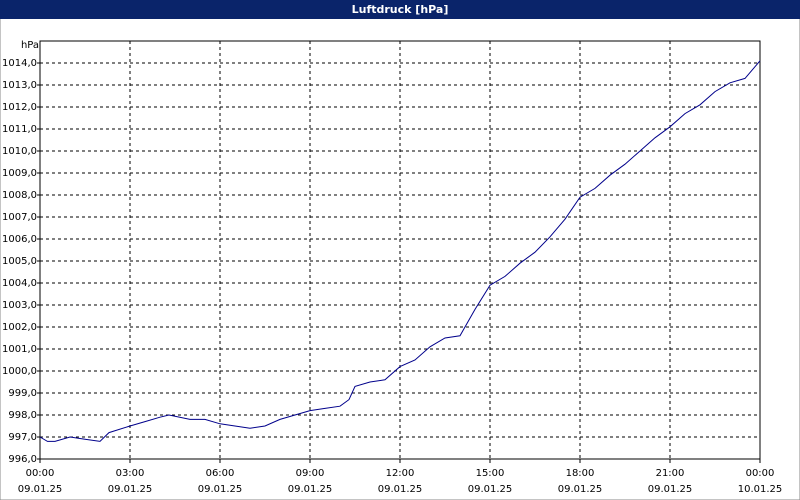 The width and height of the screenshot is (800, 500). What do you see at coordinates (220, 473) in the screenshot?
I see `x-tick-label: 06:00` at bounding box center [220, 473].